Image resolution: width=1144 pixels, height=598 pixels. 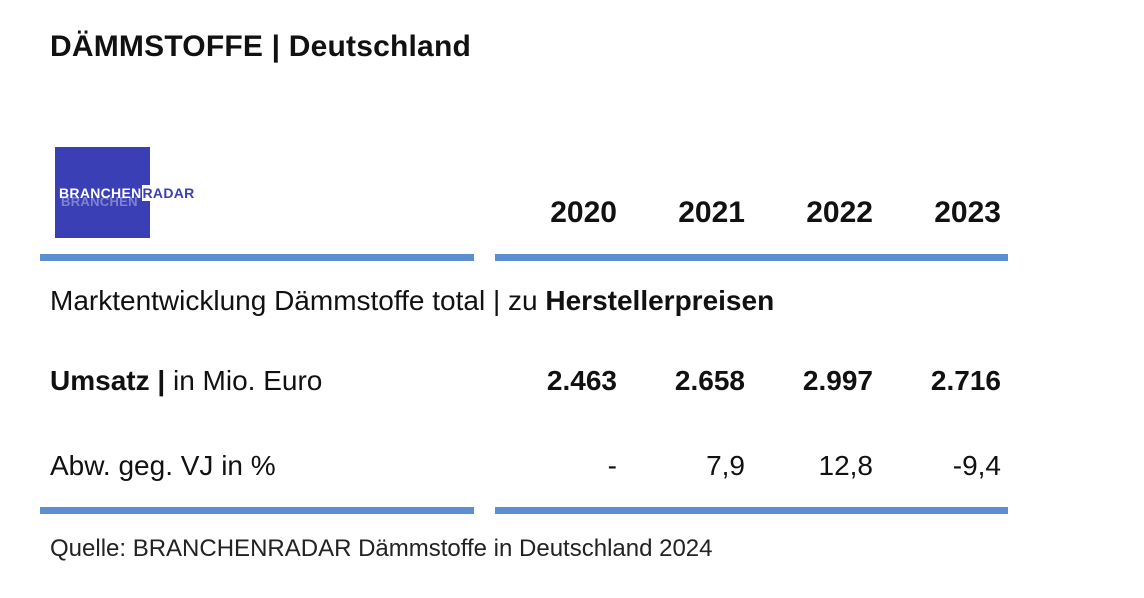 I want to click on logo-text-part1: BRANCHEN, so click(x=100, y=193).